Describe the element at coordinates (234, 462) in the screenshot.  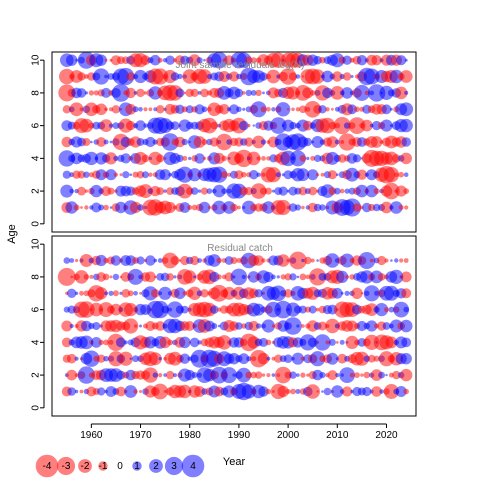
I see `x-axis-label: Year` at that location.